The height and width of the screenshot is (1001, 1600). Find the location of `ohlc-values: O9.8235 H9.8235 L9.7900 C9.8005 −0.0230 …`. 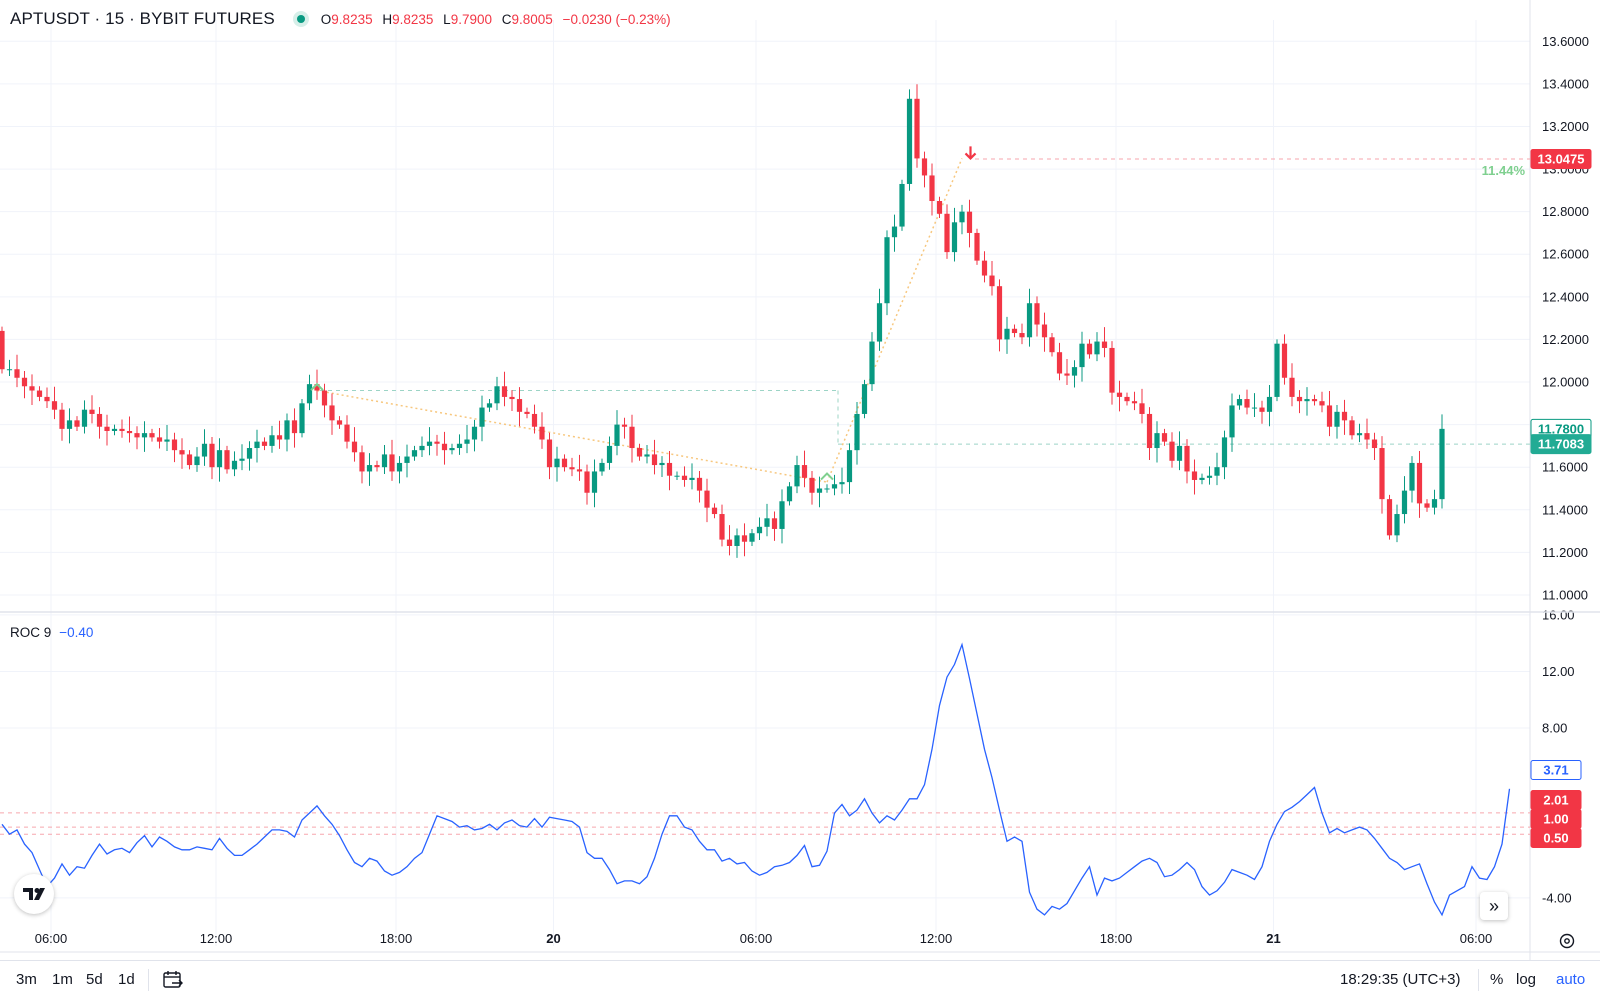

ohlc-values: O9.8235 H9.8235 L9.7900 C9.8005 −0.0230 … is located at coordinates (496, 19).